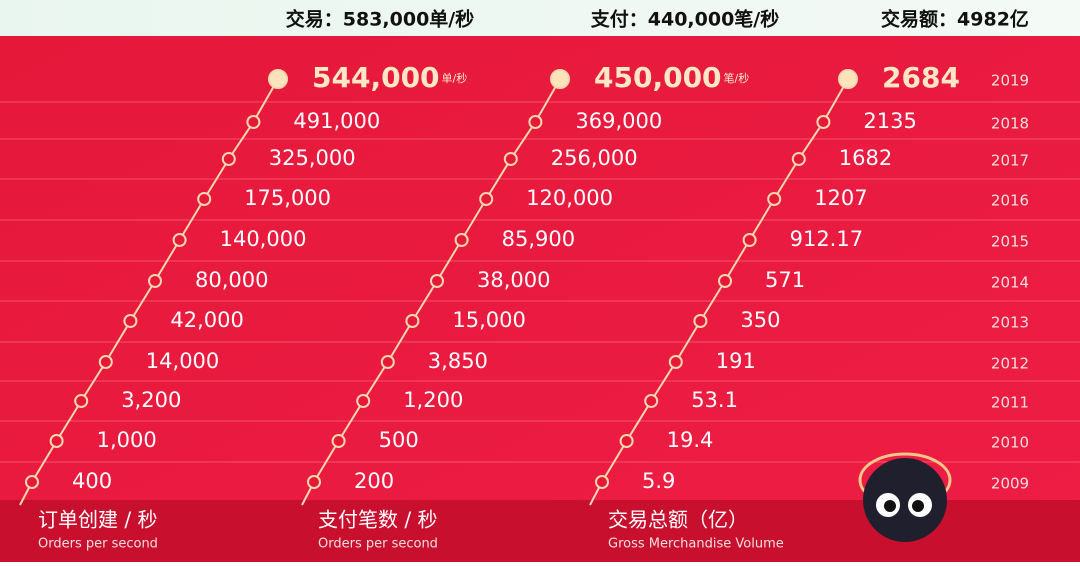 This screenshot has width=1080, height=566. Describe the element at coordinates (1010, 81) in the screenshot. I see `year-label: 2019` at that location.